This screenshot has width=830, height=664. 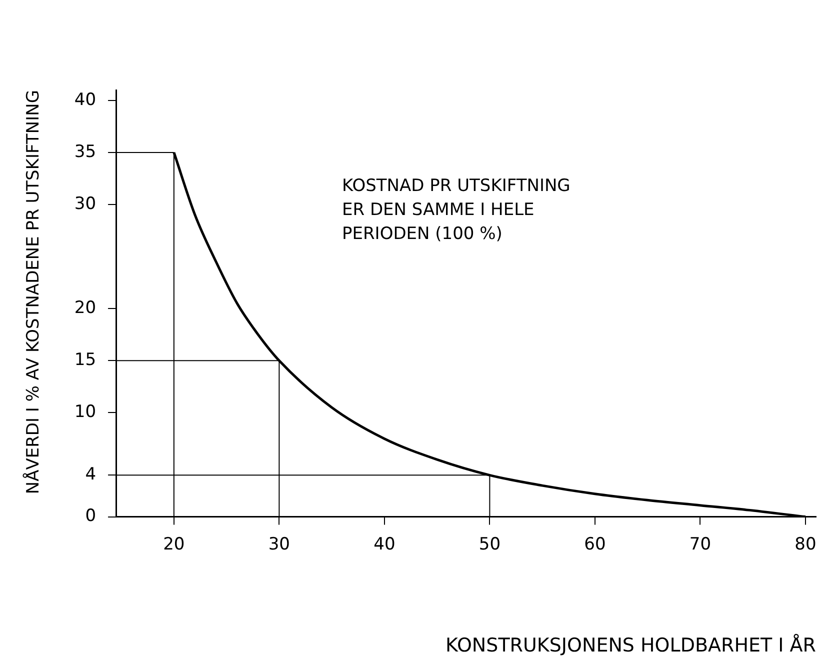 What do you see at coordinates (456, 210) in the screenshot?
I see `annotation: KOSTNAD PR UTSKIFTNING ER DEN SAMME I HELE PERIODEN (100 %)` at bounding box center [456, 210].